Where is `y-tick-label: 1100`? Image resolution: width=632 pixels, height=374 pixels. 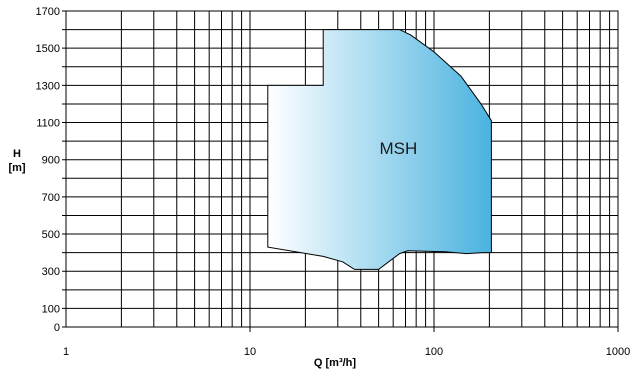 y-tick-label: 1100 is located at coordinates (48, 124).